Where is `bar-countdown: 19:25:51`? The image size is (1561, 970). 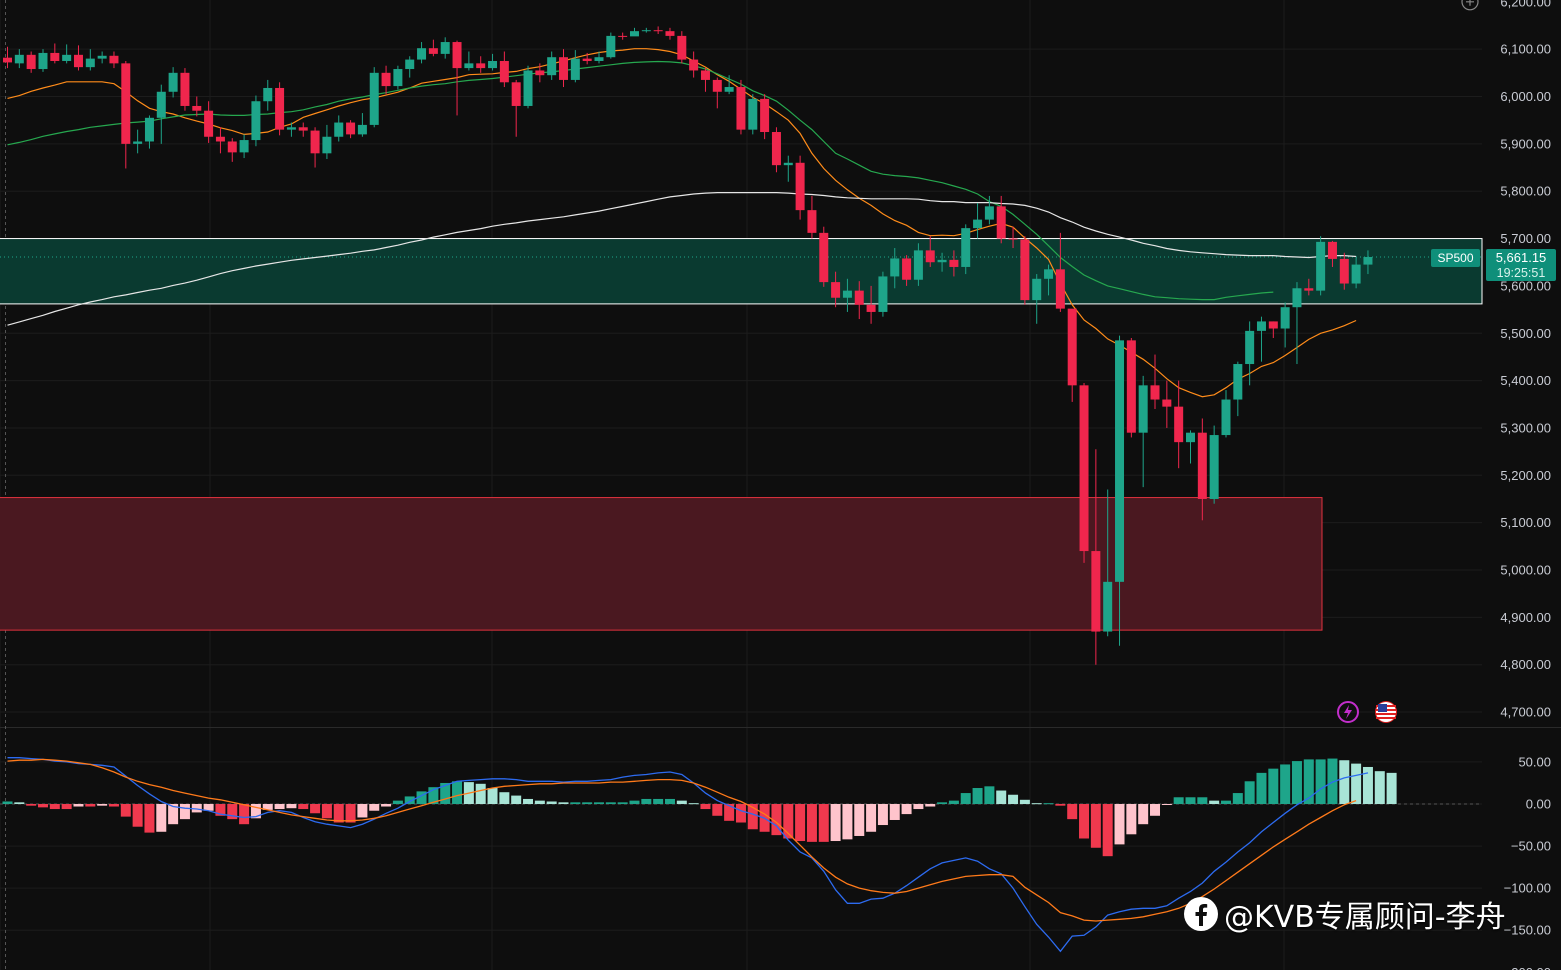 bar-countdown: 19:25:51 is located at coordinates (1521, 273).